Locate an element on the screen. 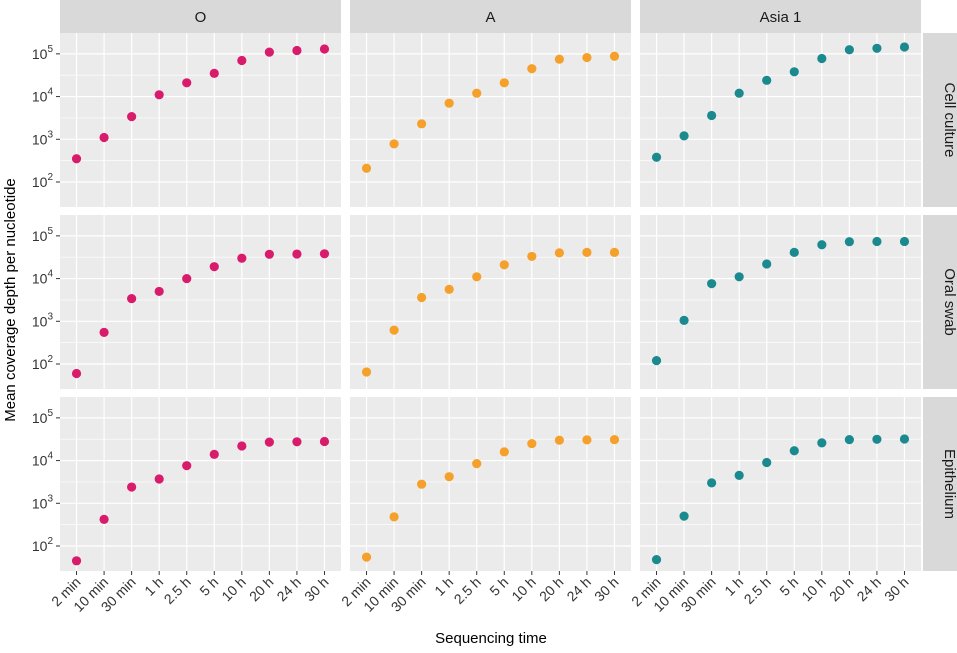  x-tick-label: 20 h is located at coordinates (551, 589).